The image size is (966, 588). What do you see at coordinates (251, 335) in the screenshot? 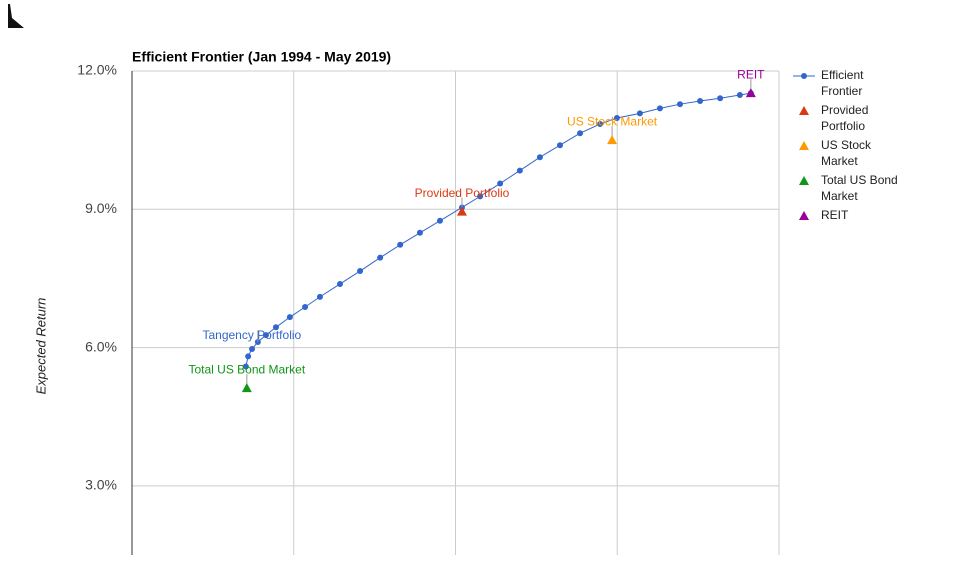
I see `annotation: Tangency Portfolio` at bounding box center [251, 335].